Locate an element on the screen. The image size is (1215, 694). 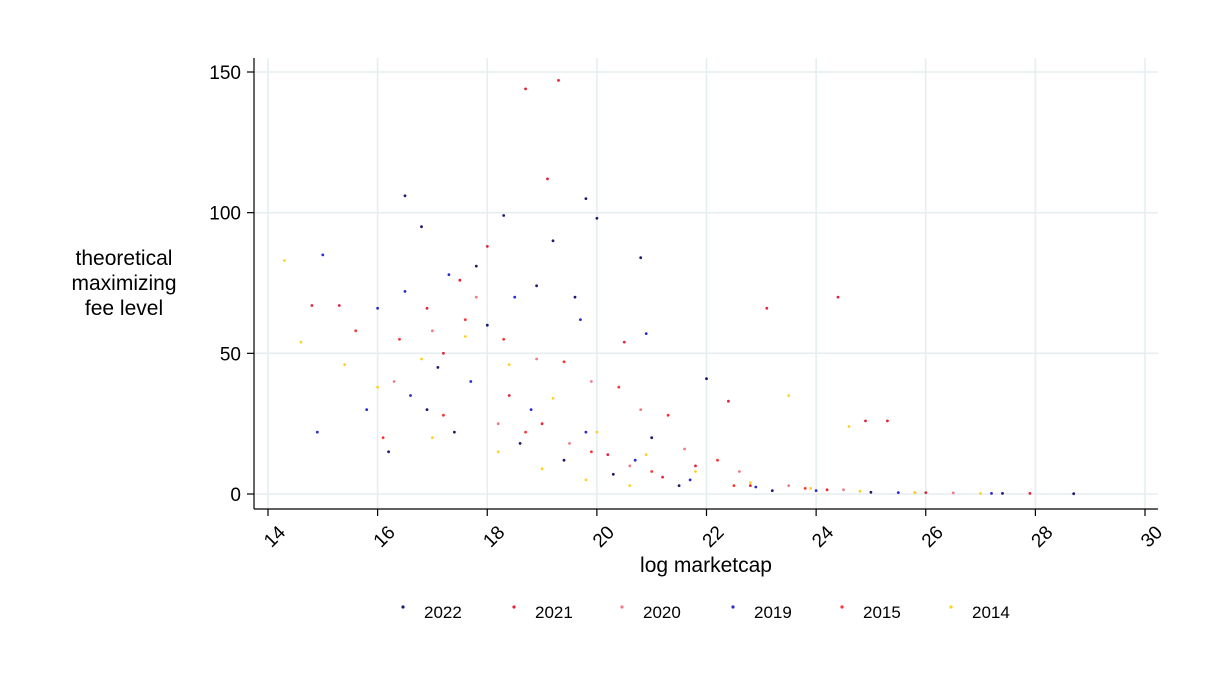
legend-marker-2021 is located at coordinates (514, 607).